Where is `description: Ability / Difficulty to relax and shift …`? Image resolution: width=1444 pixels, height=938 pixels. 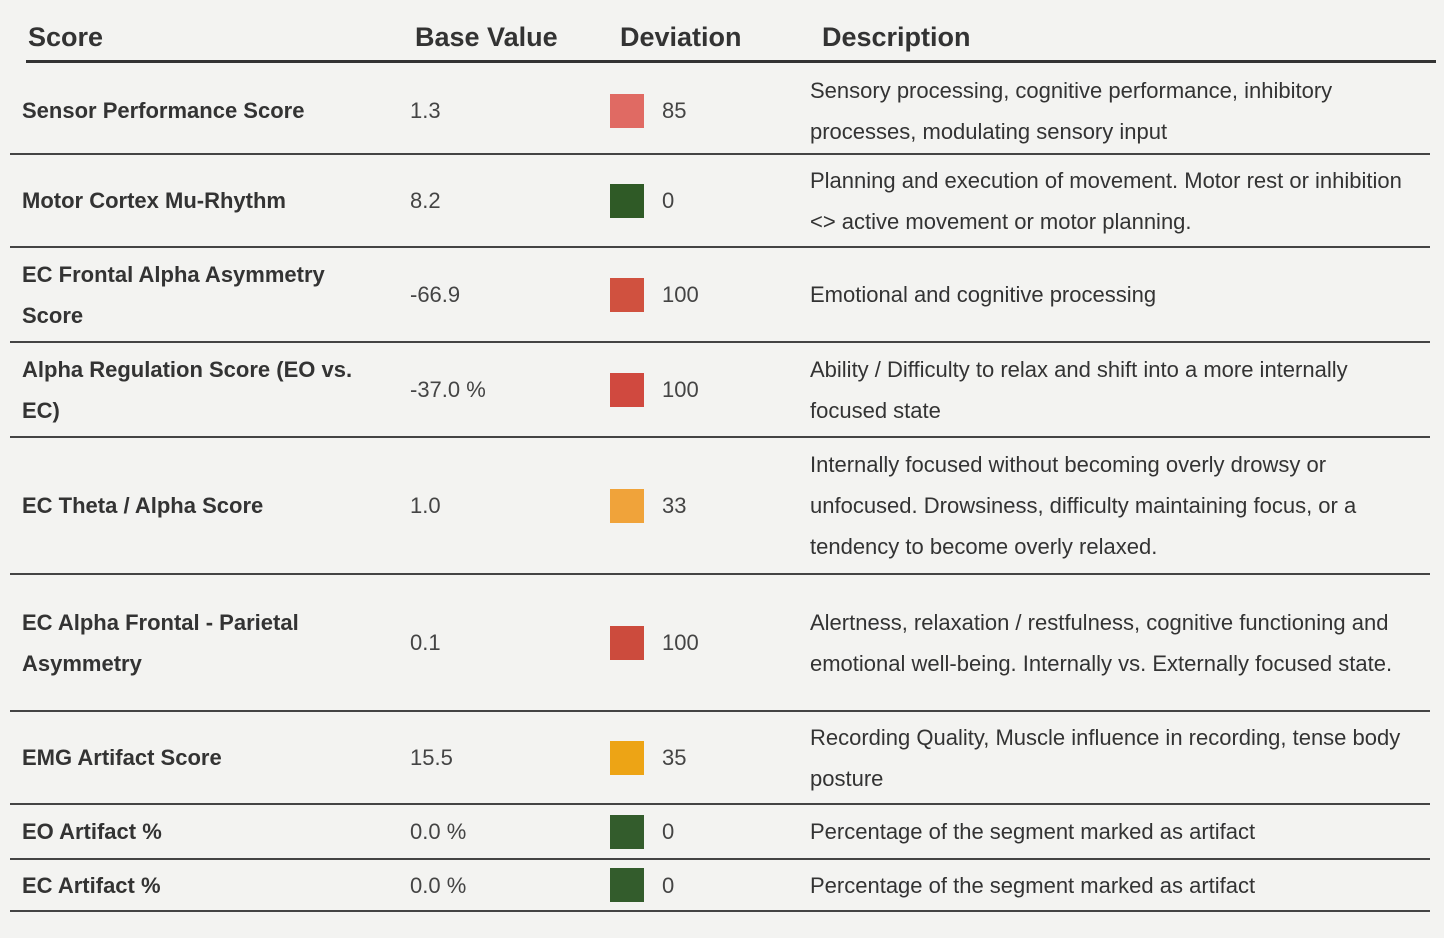
description: Ability / Difficulty to relax and shift … is located at coordinates (1079, 389).